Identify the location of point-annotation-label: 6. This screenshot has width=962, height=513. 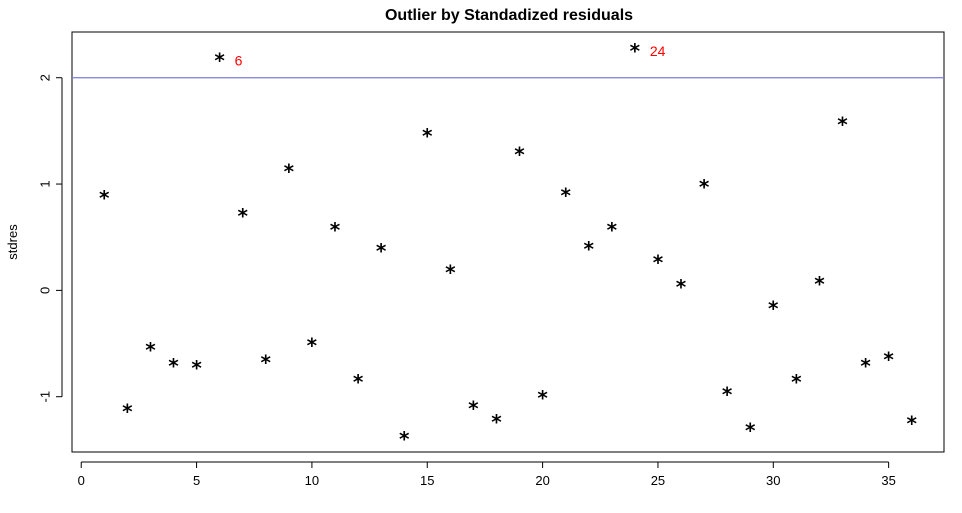
(239, 61).